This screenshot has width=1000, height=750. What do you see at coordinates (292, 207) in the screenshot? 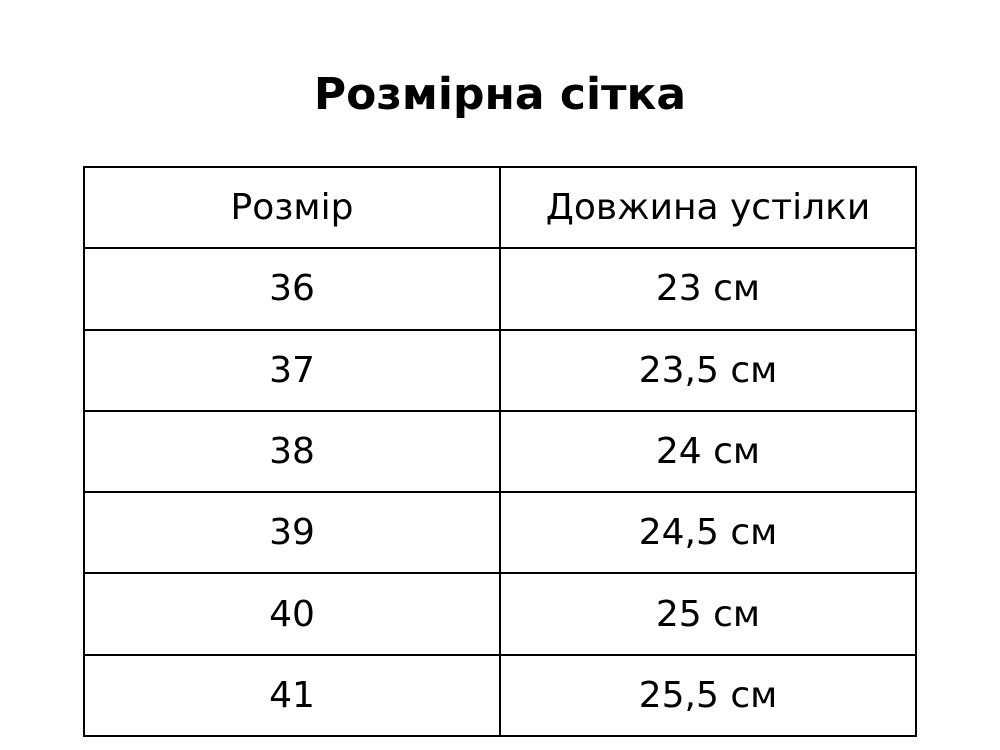
I see `header-size: Розмір` at bounding box center [292, 207].